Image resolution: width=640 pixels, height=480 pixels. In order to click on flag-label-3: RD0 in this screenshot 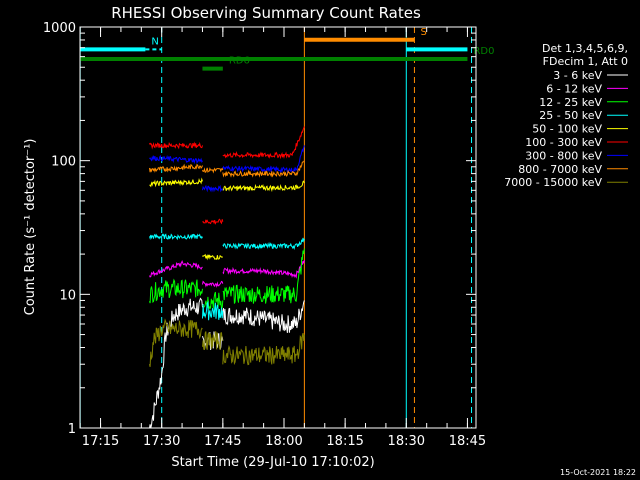, I will do `click(483, 51)`.